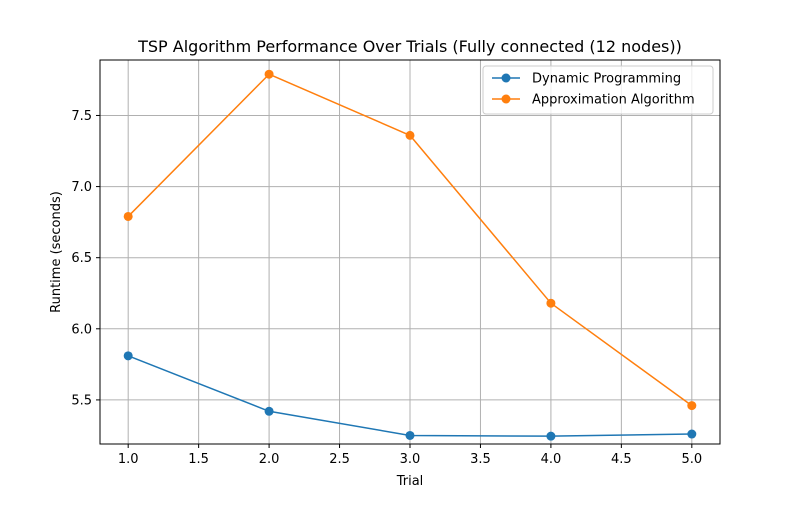 Image resolution: width=800 pixels, height=505 pixels. I want to click on x-tick-label: 5.0, so click(691, 459).